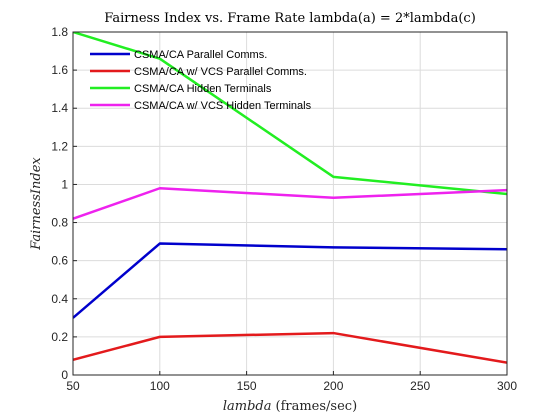 Image resolution: width=560 pixels, height=420 pixels. What do you see at coordinates (64, 184) in the screenshot?
I see `y-tick-label: 1` at bounding box center [64, 184].